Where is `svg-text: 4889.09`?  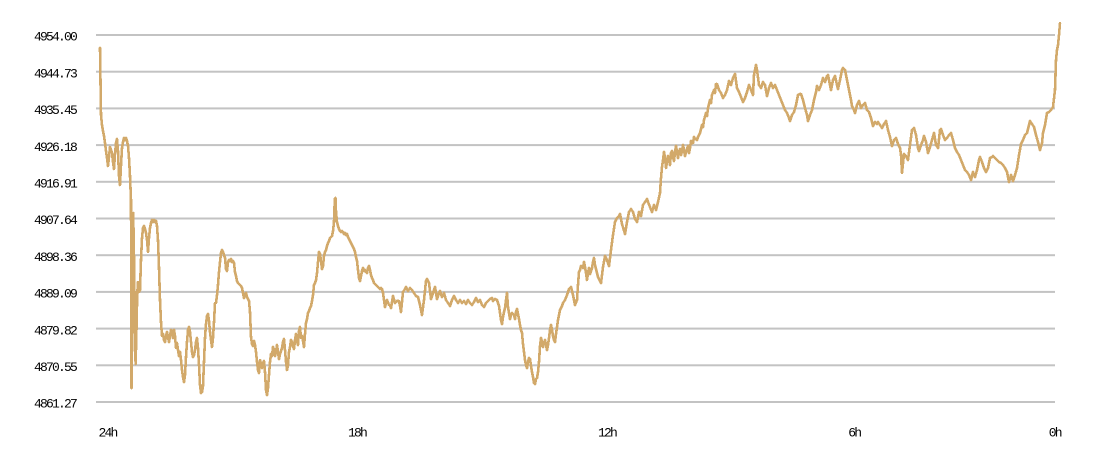 svg-text: 4889.09 is located at coordinates (55, 294).